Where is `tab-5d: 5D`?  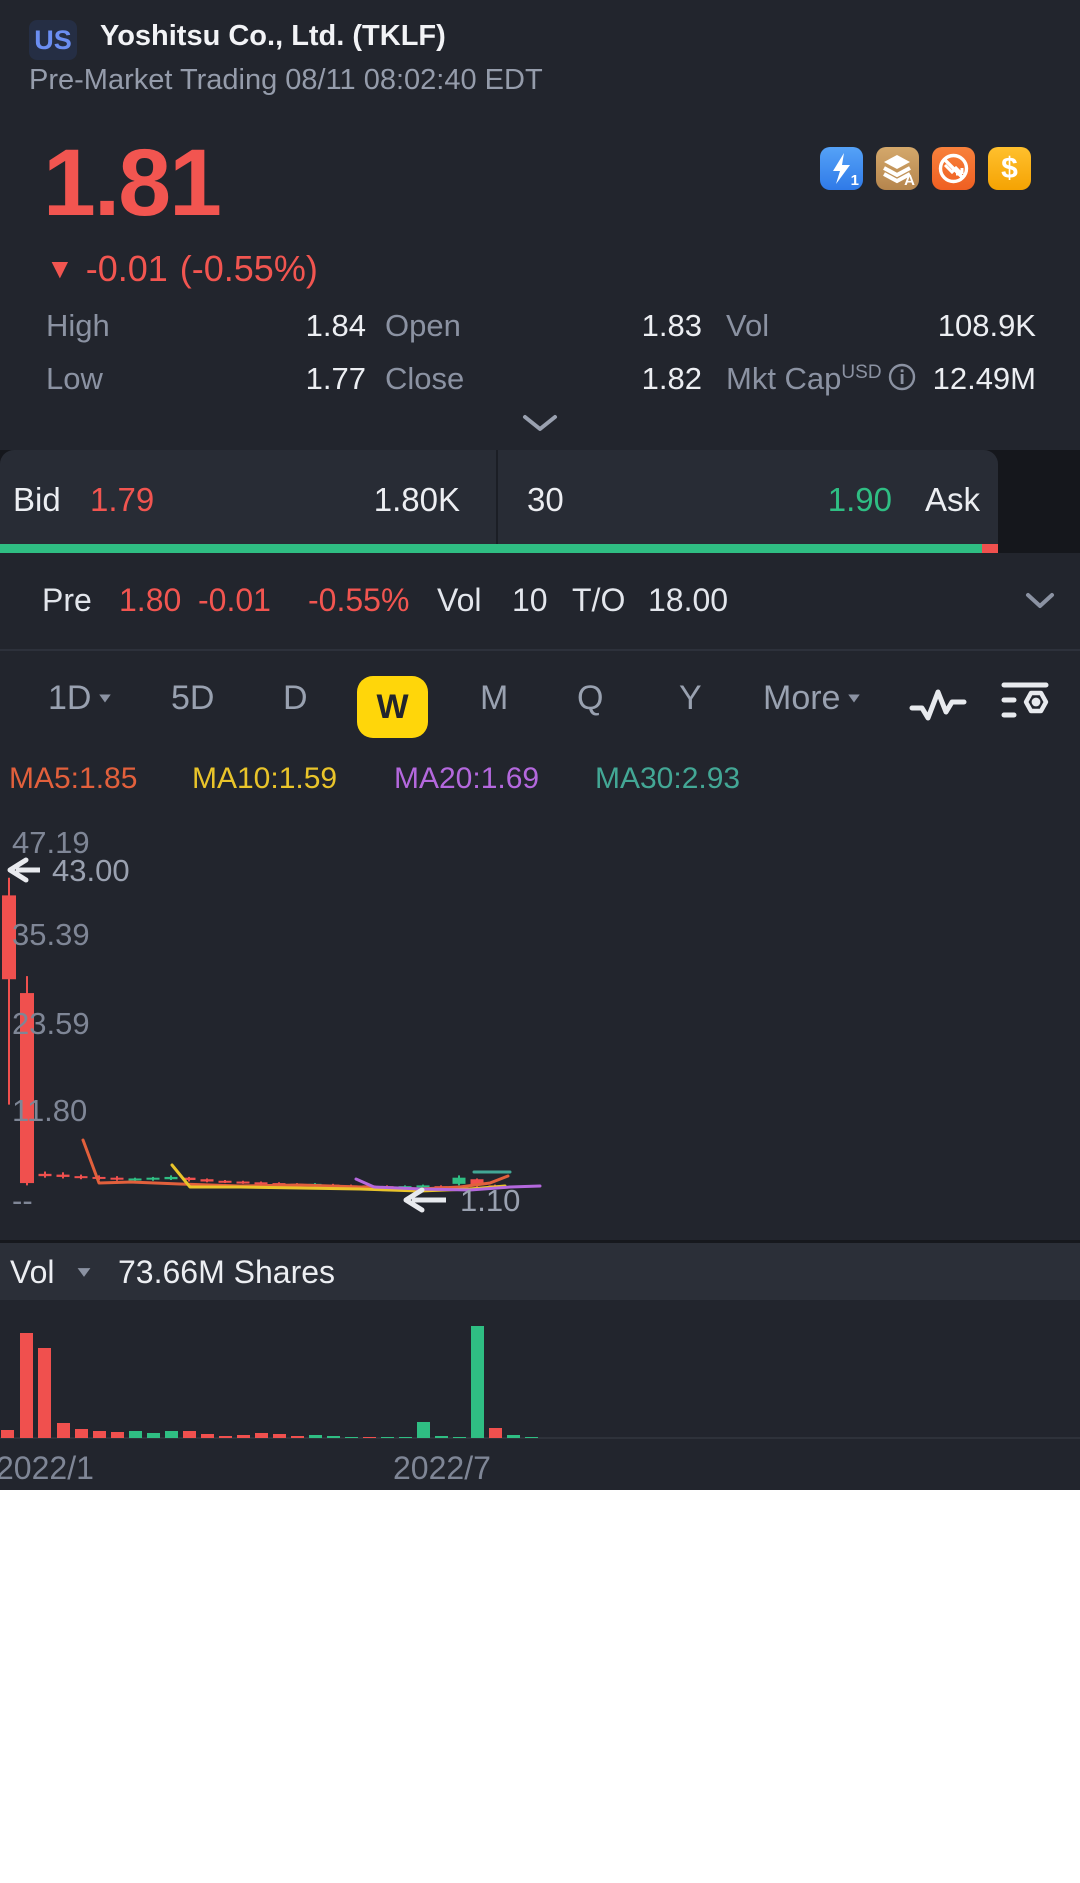
tab-5d: 5D is located at coordinates (193, 698).